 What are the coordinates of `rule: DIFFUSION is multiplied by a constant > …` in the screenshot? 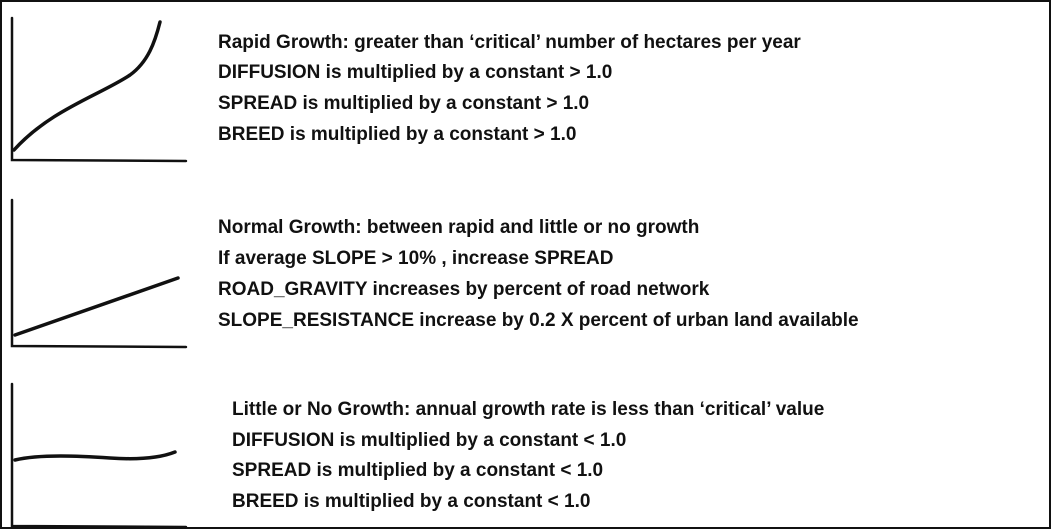 It's located at (415, 72).